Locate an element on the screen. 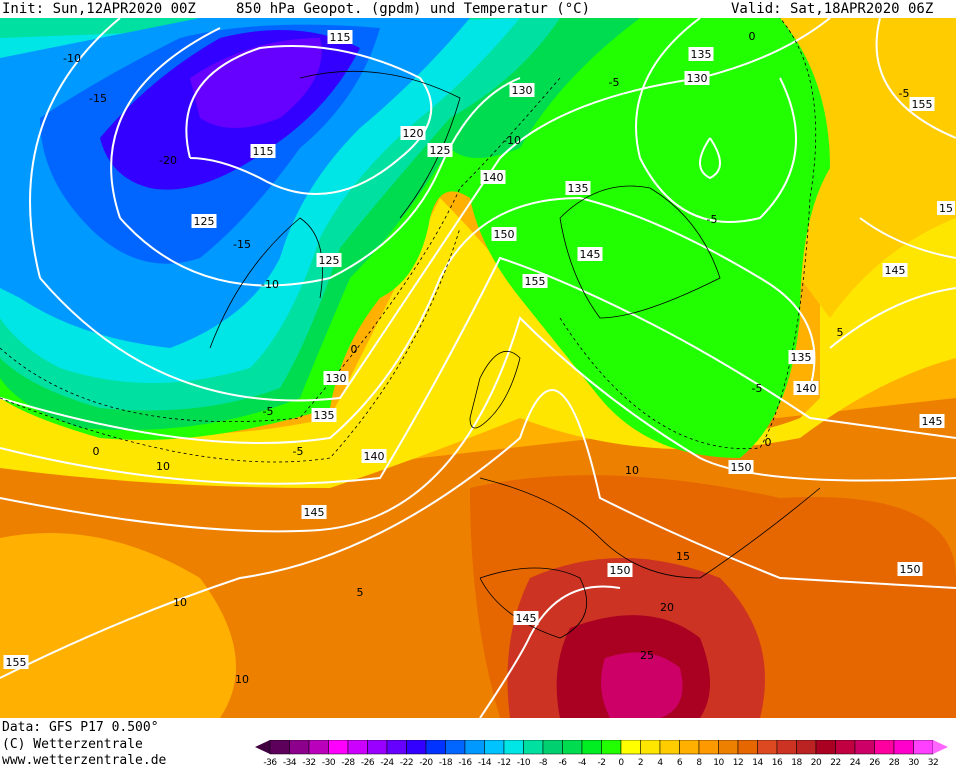 Image resolution: width=956 pixels, height=769 pixels. legend-tick: -24 is located at coordinates (387, 763).